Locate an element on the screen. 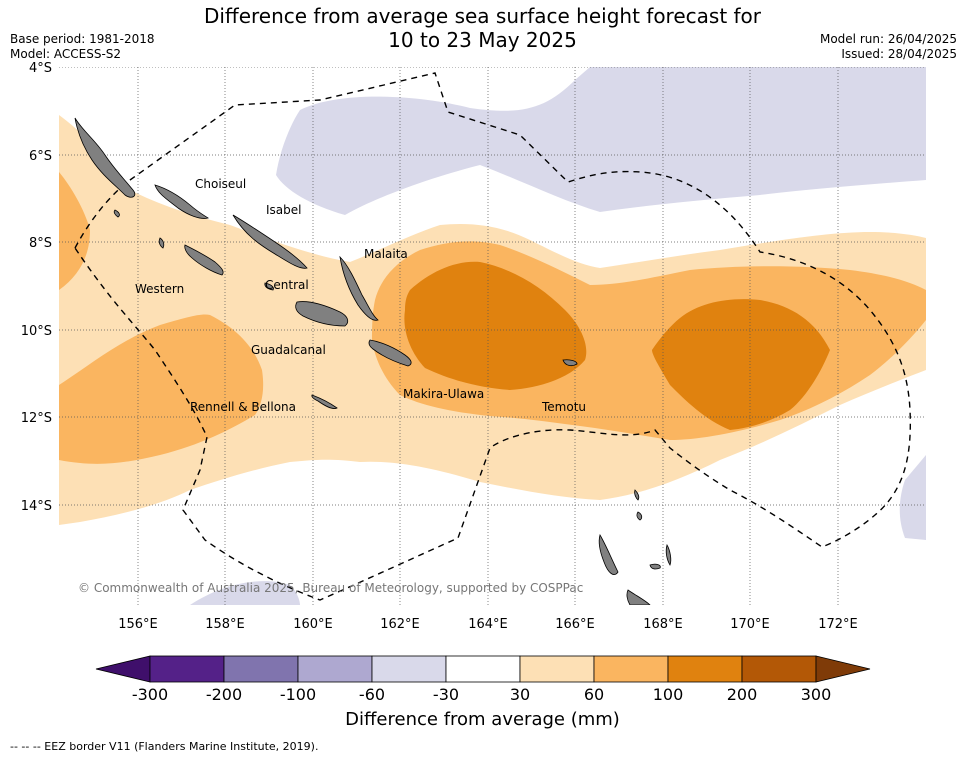 The image size is (965, 758). label-western: Western is located at coordinates (159, 289).